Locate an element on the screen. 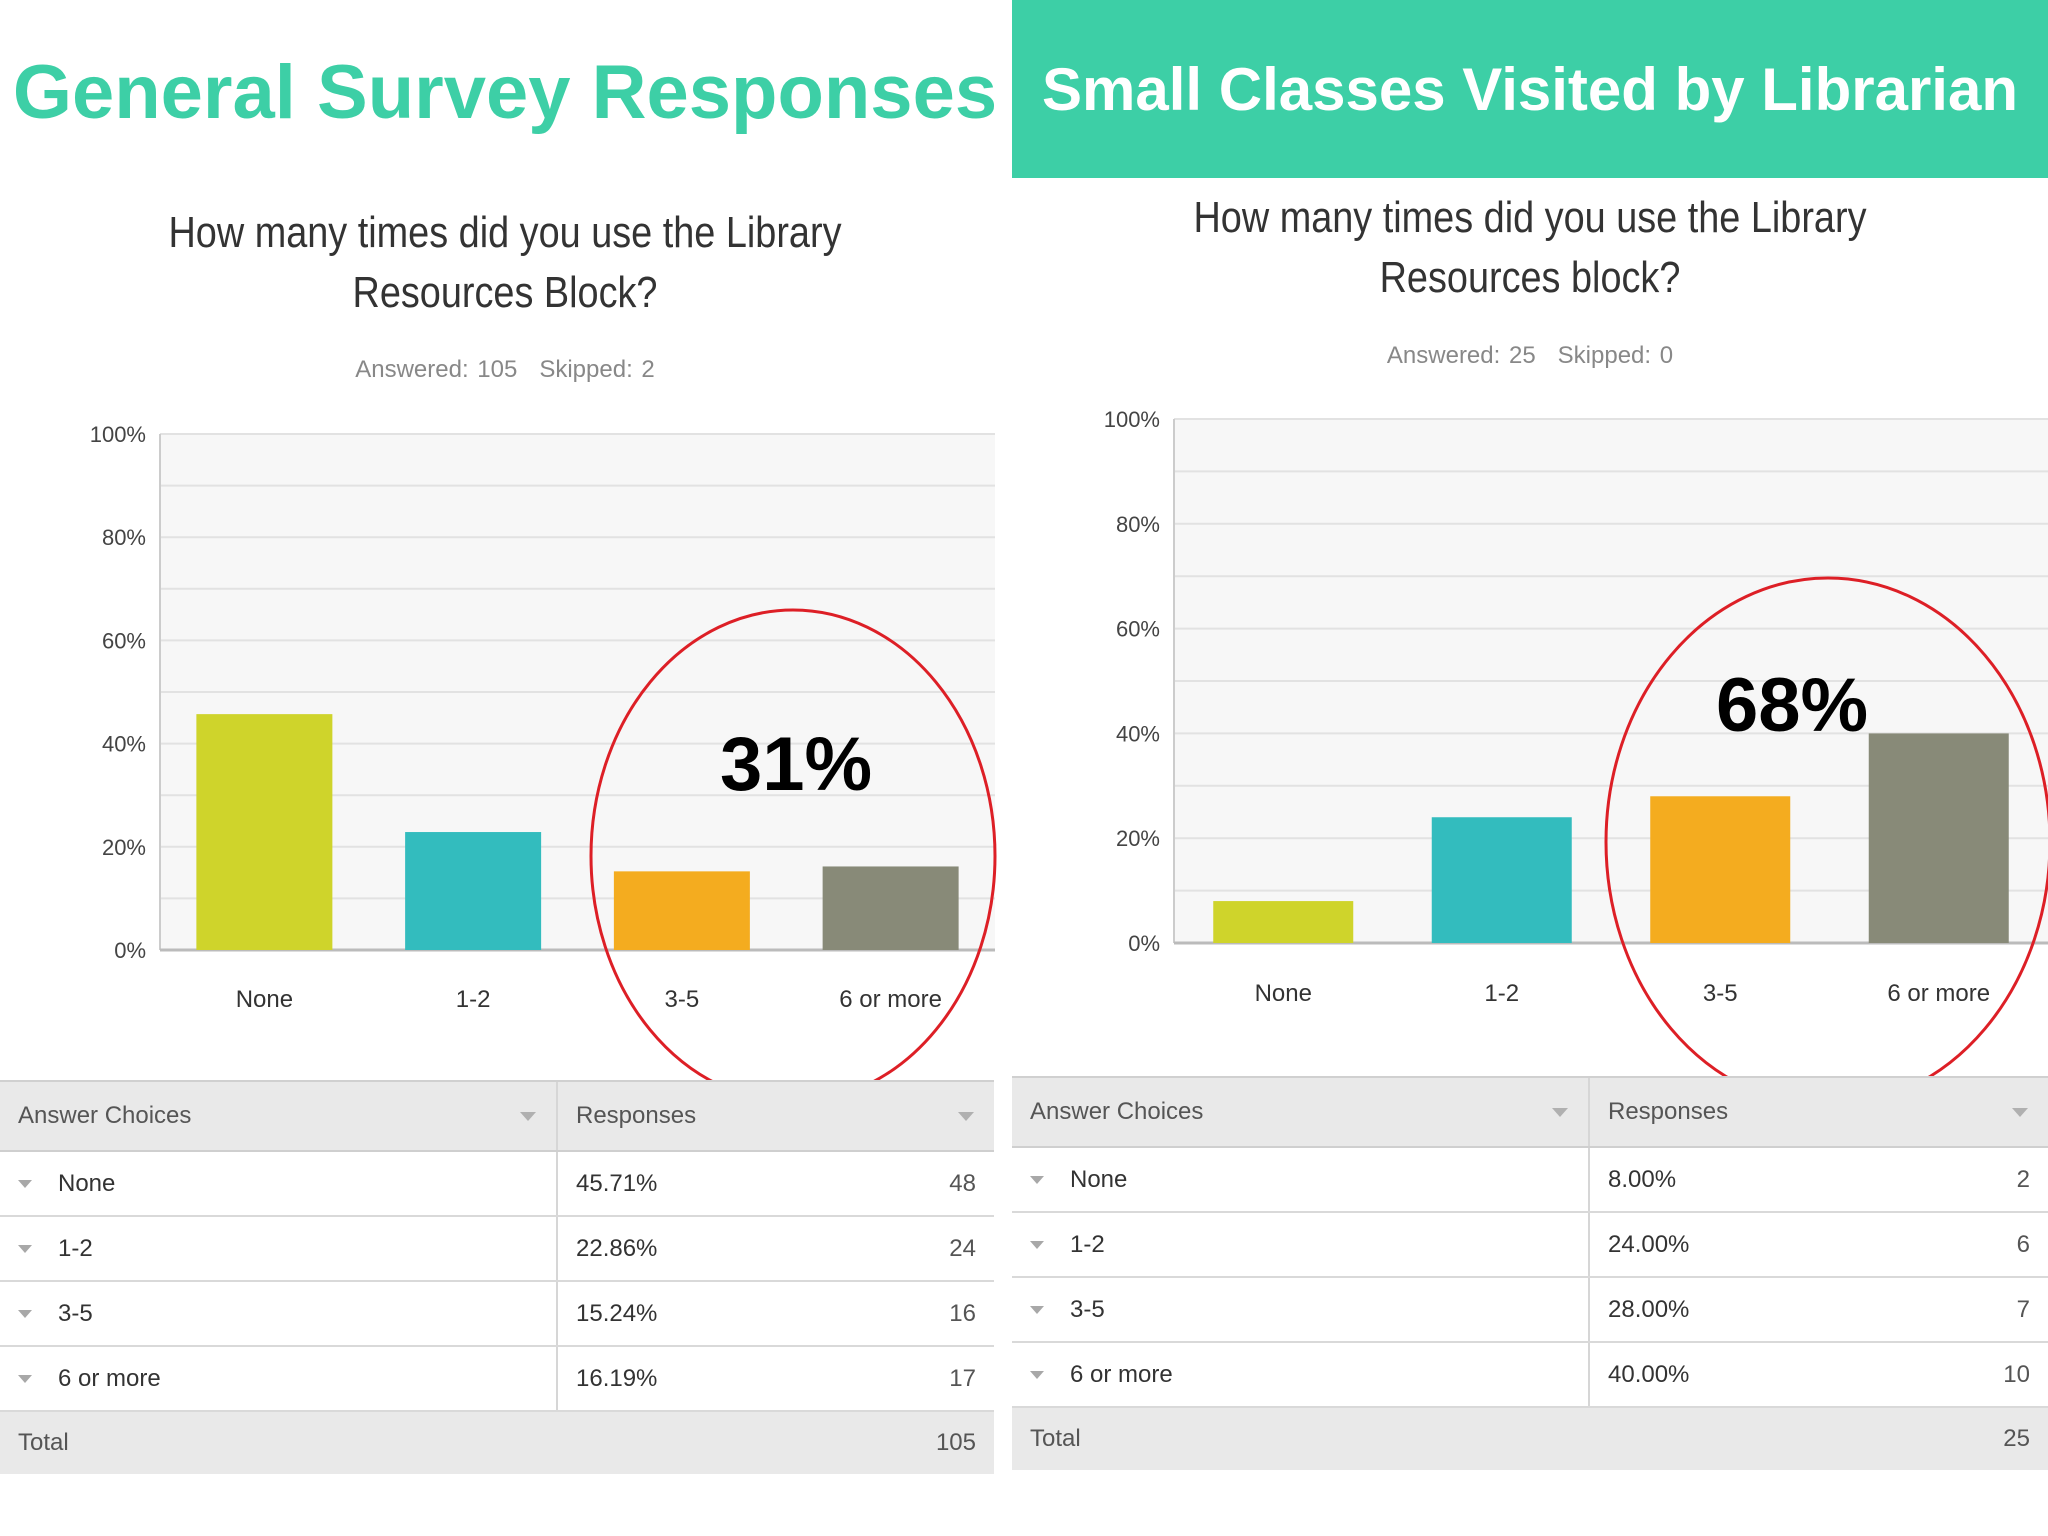 This screenshot has width=2048, height=1536. answered-count: Answered: 105 is located at coordinates (436, 369).